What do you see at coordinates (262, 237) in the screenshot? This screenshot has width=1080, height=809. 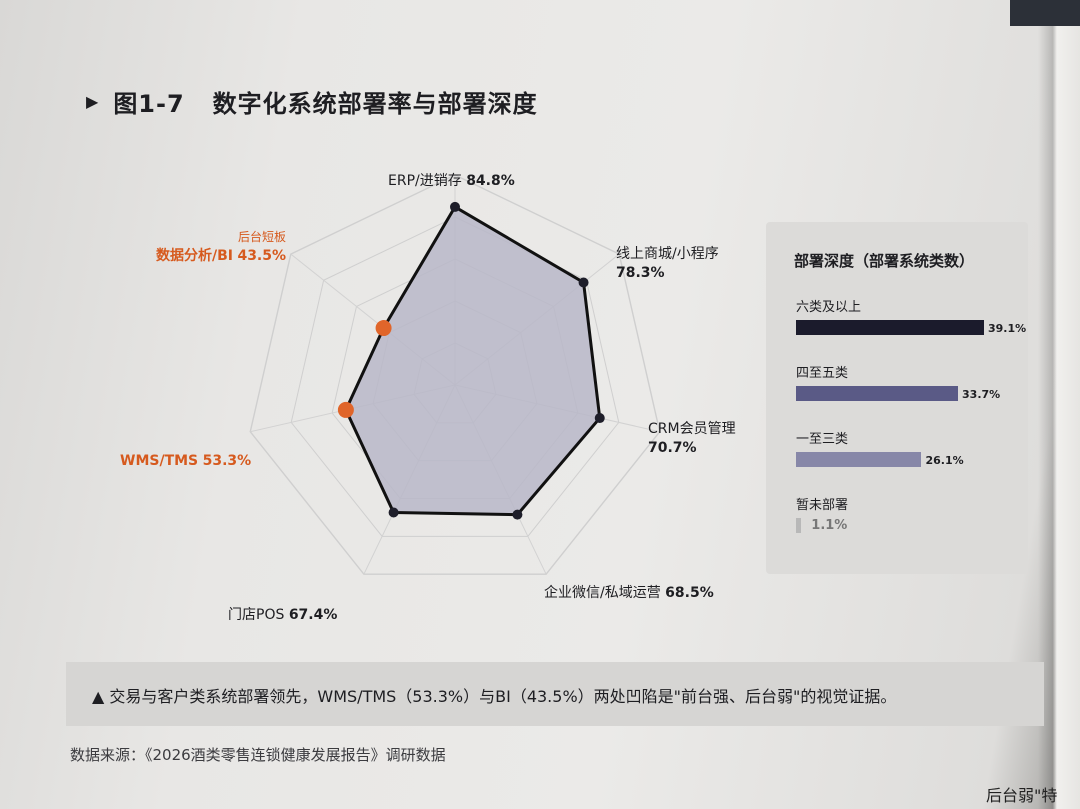 I see `backend-weakness-note: 后台短板` at bounding box center [262, 237].